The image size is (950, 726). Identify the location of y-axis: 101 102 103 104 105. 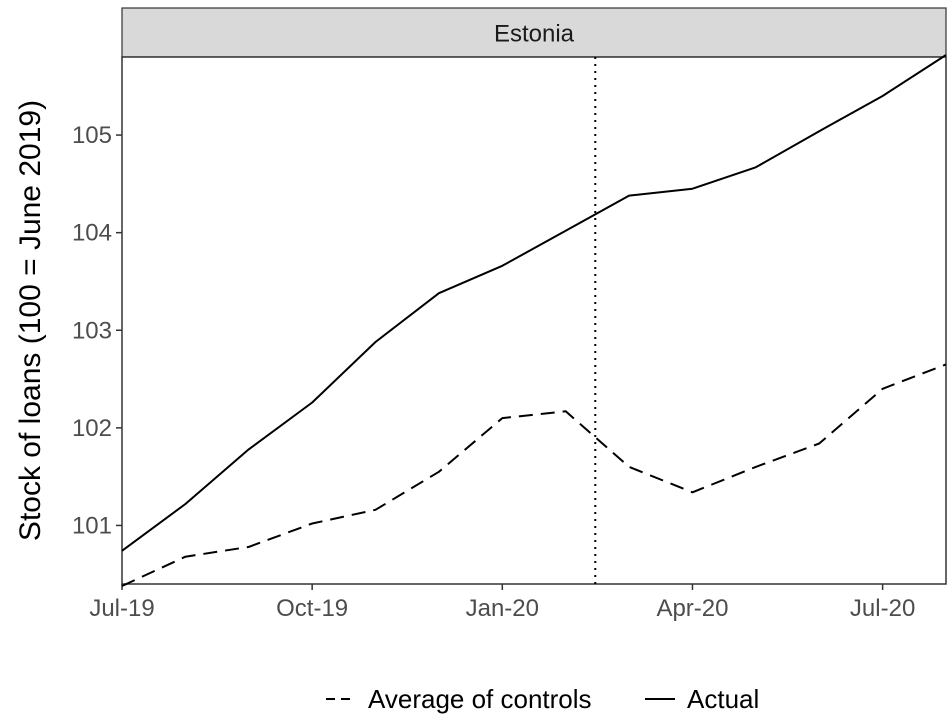
(97, 330).